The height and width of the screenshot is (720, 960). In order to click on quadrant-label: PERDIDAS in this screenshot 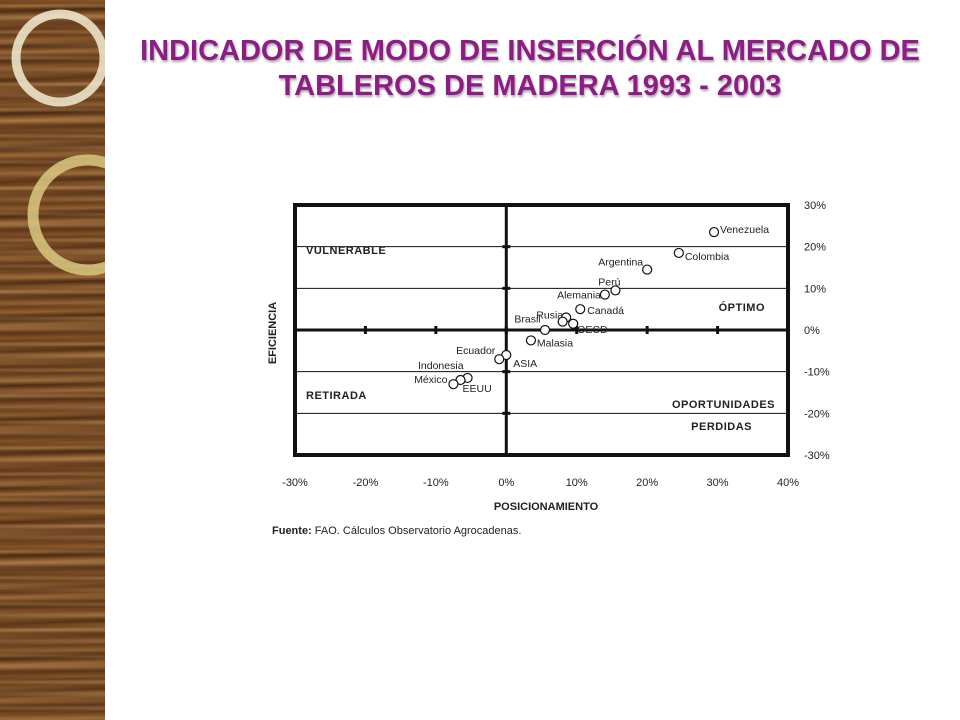, I will do `click(721, 427)`.